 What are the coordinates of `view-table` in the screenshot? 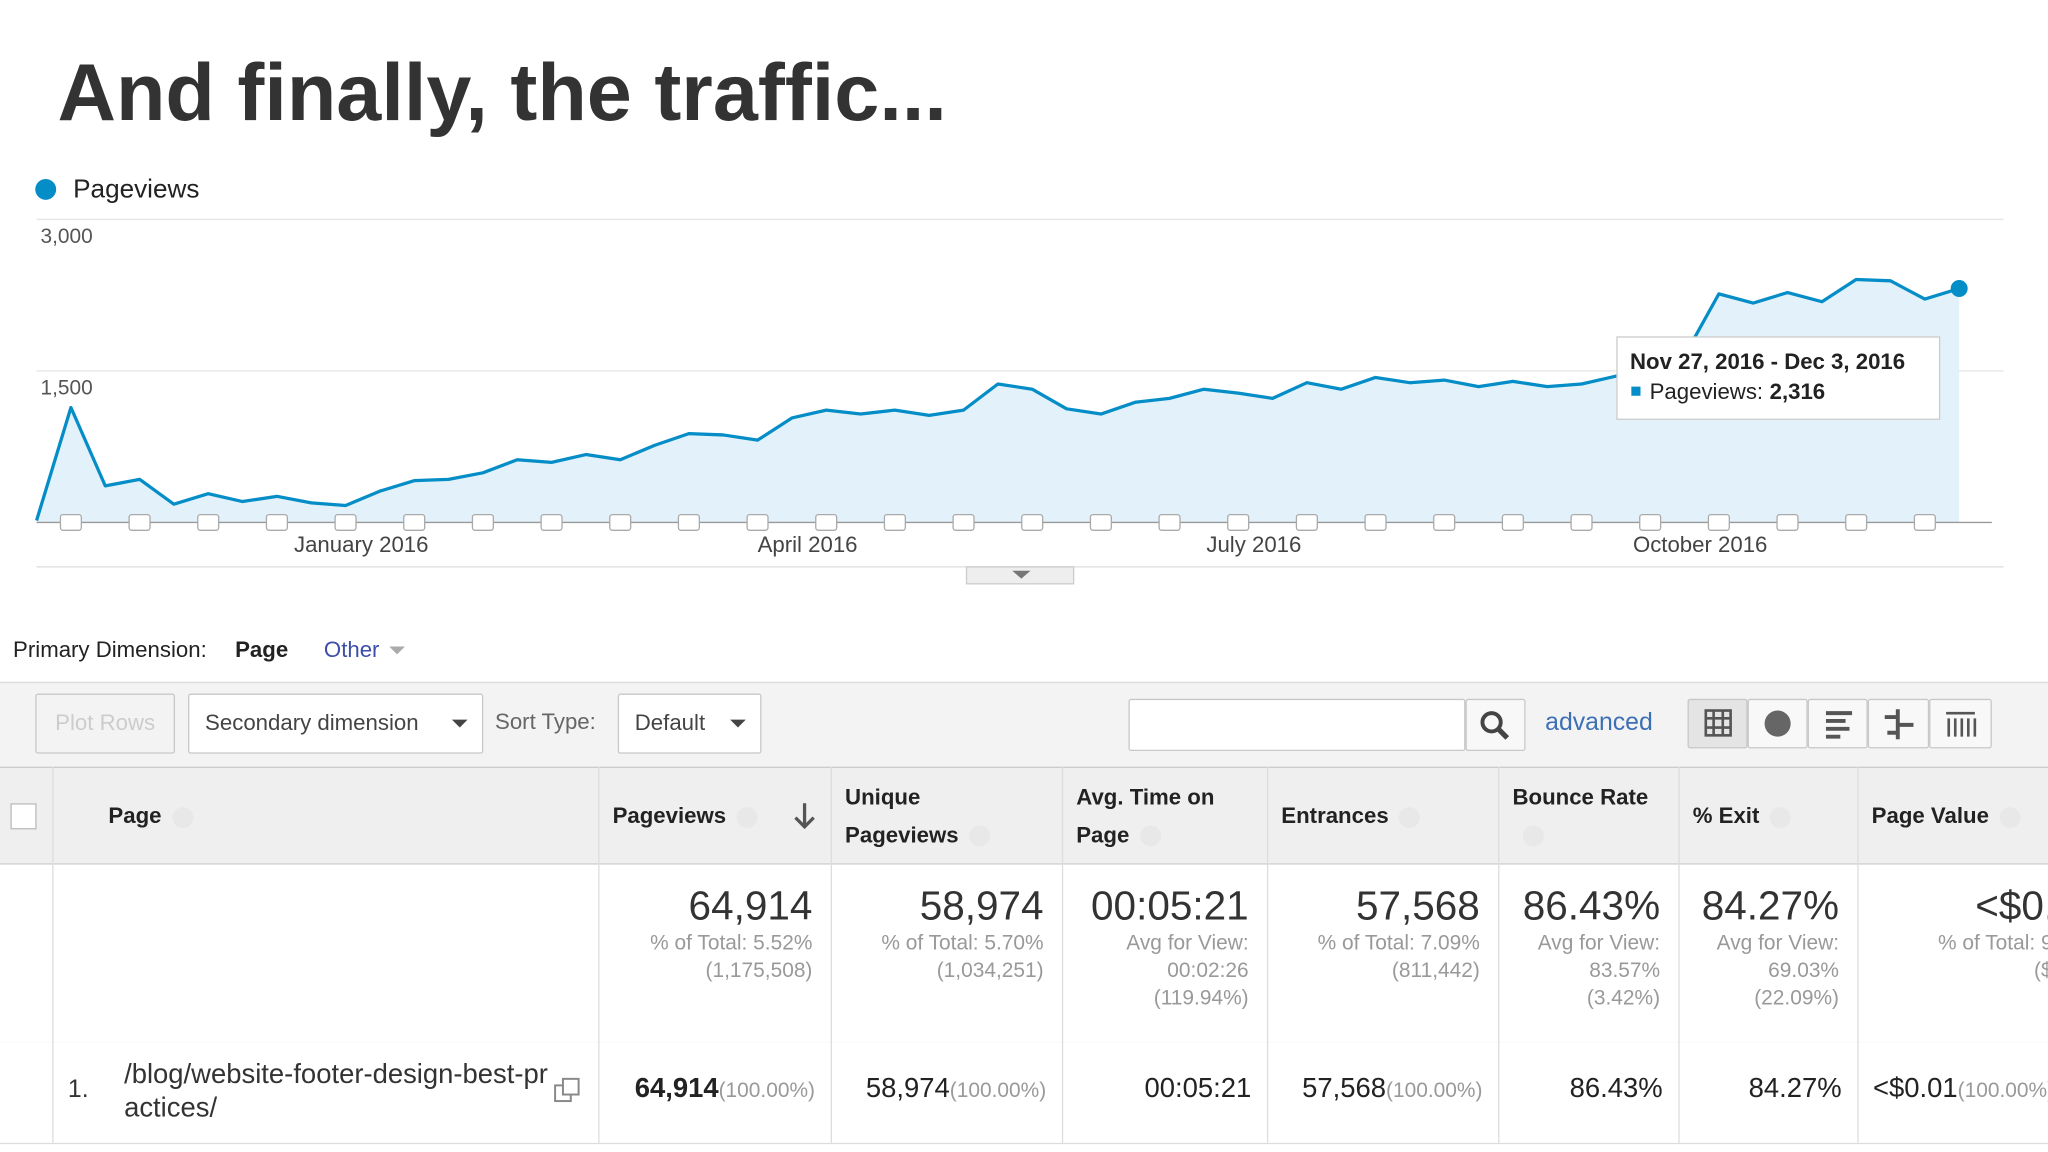 It's located at (1717, 723).